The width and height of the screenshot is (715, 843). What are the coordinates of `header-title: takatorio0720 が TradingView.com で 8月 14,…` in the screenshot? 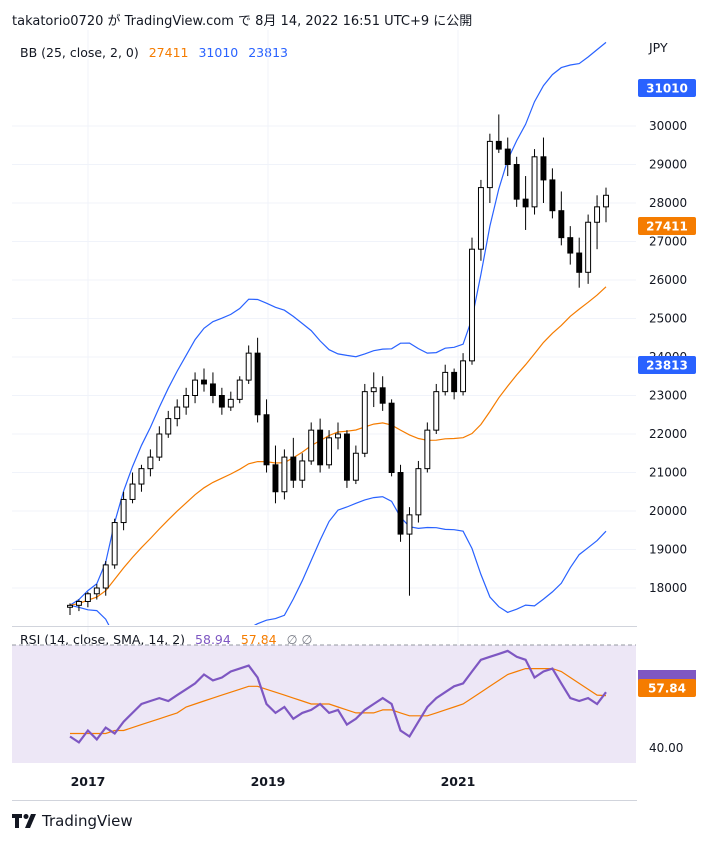 It's located at (242, 21).